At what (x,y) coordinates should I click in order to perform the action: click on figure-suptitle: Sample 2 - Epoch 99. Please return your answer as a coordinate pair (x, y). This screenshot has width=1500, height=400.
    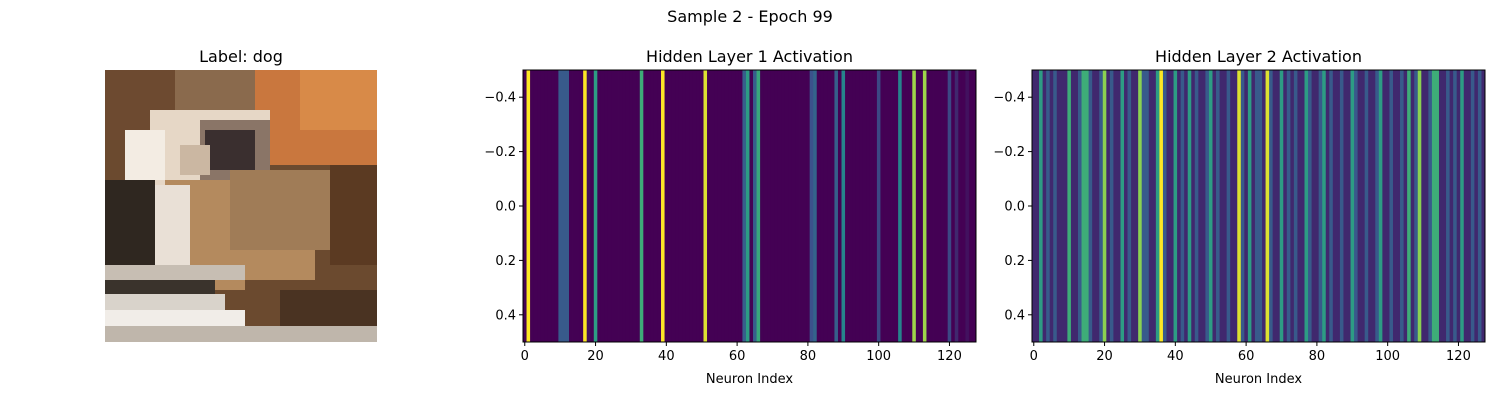
    Looking at the image, I should click on (750, 16).